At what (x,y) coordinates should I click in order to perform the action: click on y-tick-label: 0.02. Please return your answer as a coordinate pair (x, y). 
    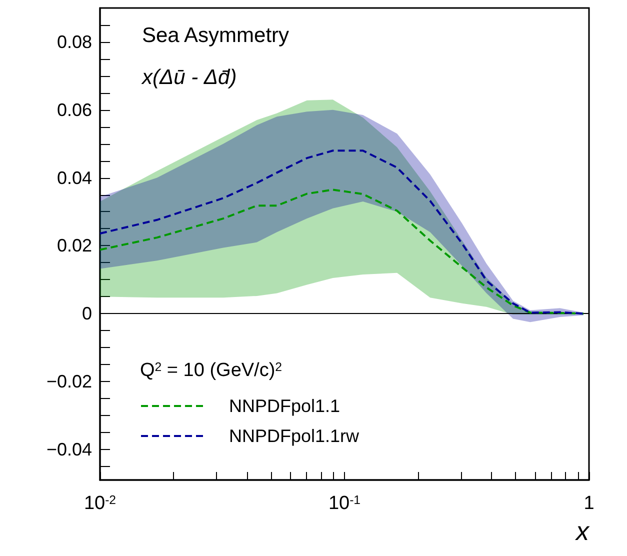
    Looking at the image, I should click on (74, 246).